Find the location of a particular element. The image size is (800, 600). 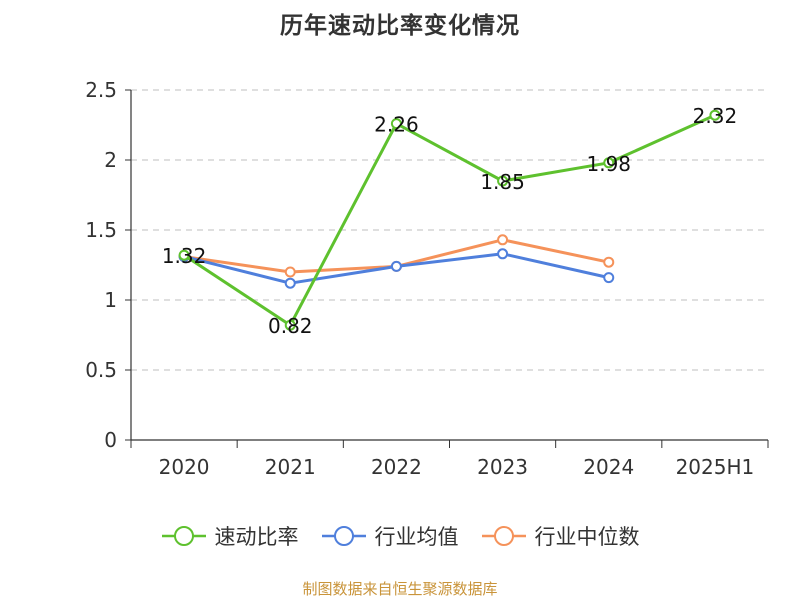

data-label: 1.85 is located at coordinates (502, 182).